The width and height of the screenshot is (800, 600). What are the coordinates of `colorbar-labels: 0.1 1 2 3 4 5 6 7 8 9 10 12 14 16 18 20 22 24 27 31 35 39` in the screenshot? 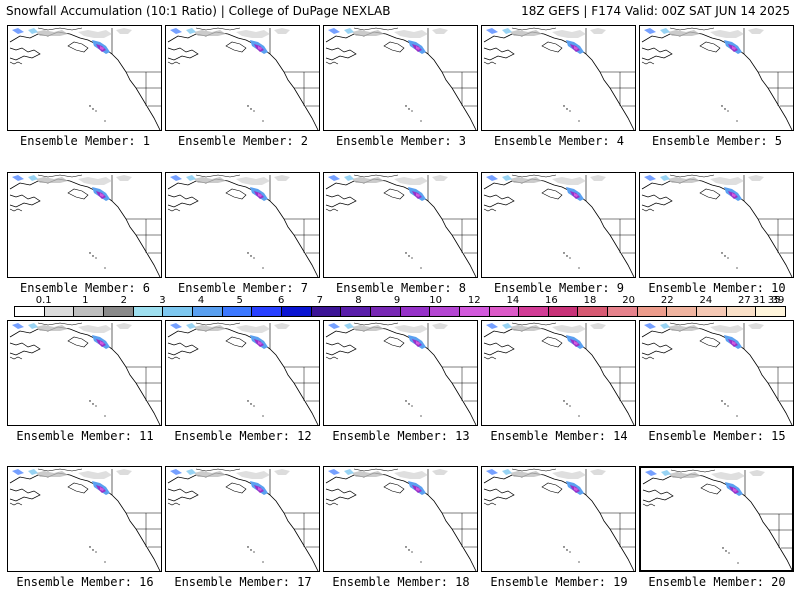 It's located at (400, 301).